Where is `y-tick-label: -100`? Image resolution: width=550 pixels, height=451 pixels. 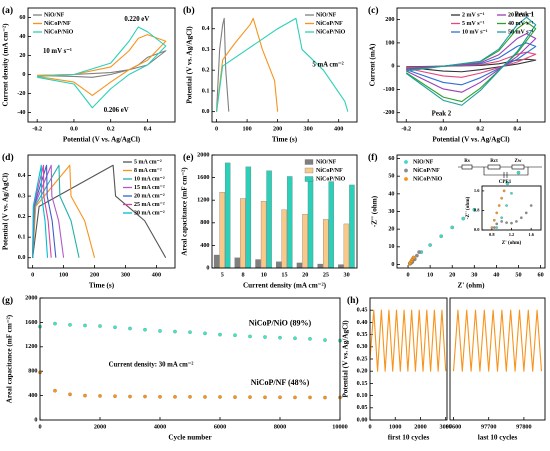
y-tick-label: -100 is located at coordinates (388, 89).